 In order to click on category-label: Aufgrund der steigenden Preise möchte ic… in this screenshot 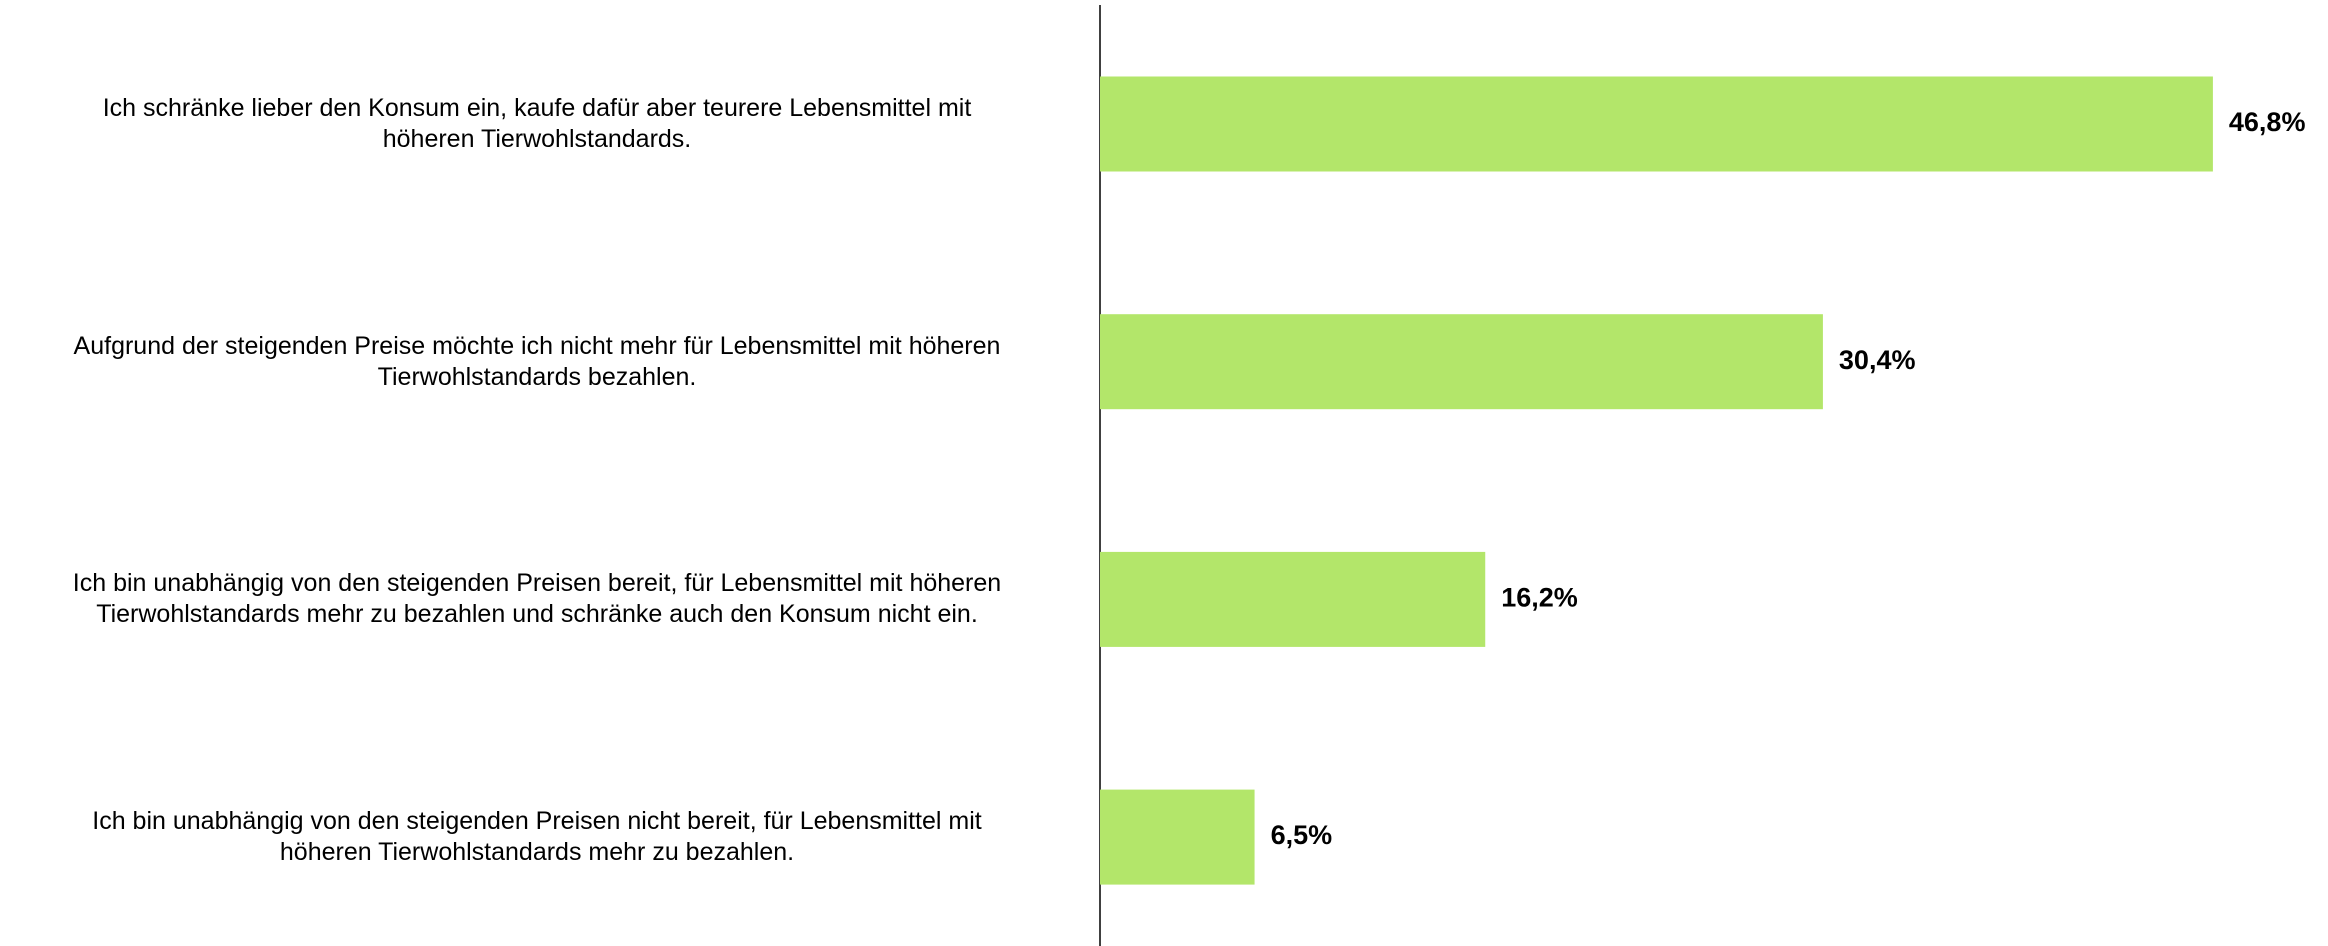, I will do `click(537, 361)`.